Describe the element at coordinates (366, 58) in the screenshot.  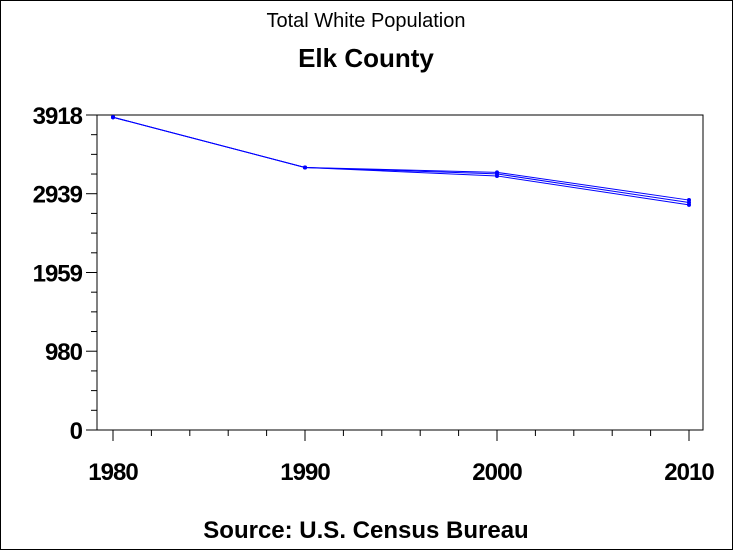
I see `chart-subtitle: Elk County` at that location.